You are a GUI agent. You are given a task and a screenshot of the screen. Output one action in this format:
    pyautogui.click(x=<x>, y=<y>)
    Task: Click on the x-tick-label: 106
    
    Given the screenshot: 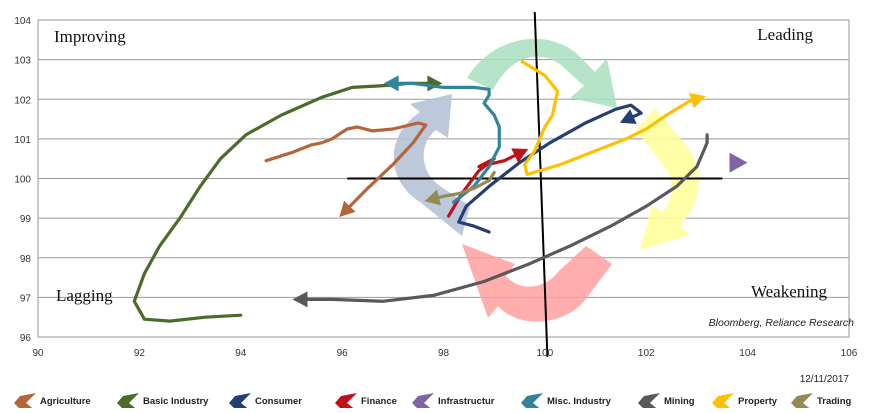 What is the action you would take?
    pyautogui.click(x=849, y=353)
    